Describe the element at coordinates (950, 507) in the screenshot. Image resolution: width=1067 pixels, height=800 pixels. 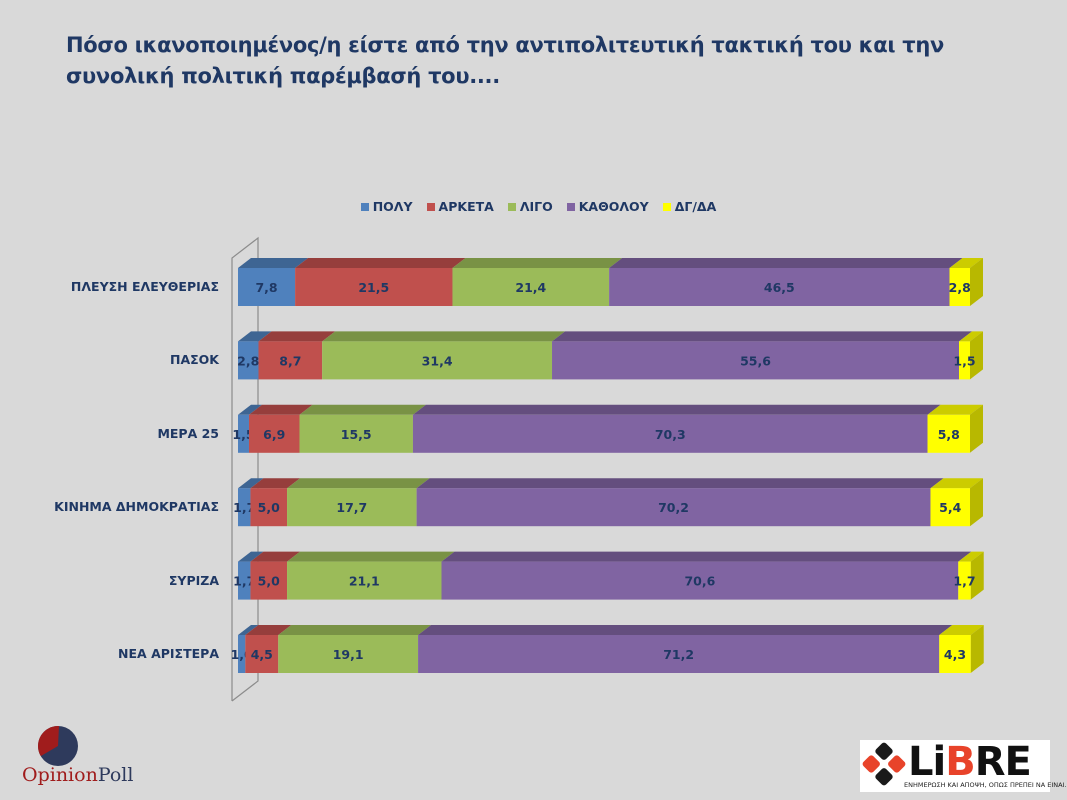
I see `data-label: 5,4` at that location.